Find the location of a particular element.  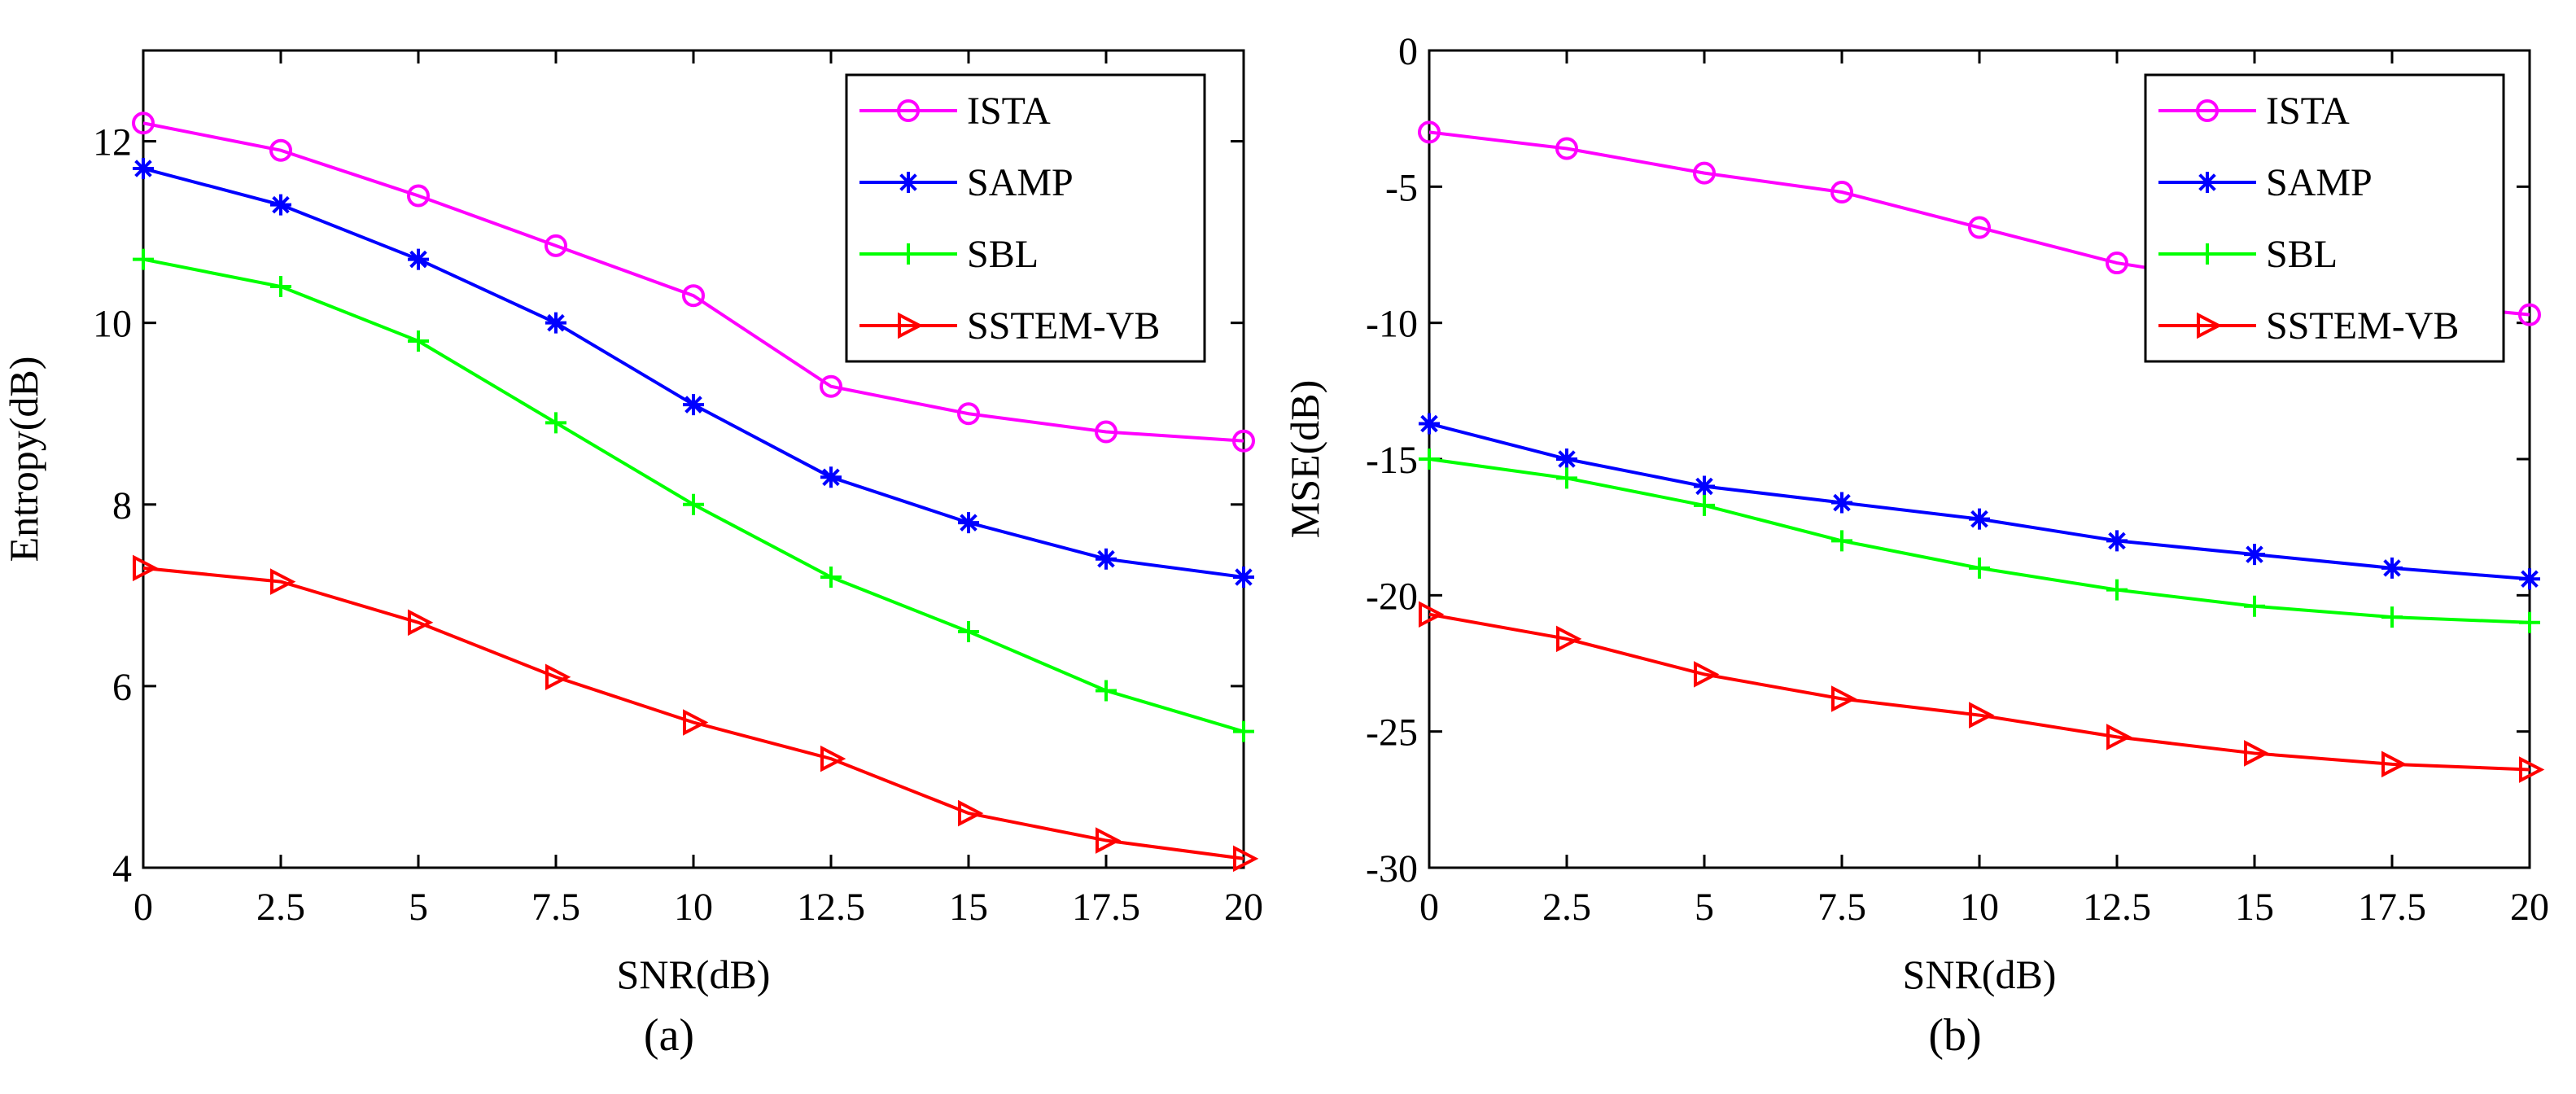

x-tick-label: 12.5 is located at coordinates (831, 908).